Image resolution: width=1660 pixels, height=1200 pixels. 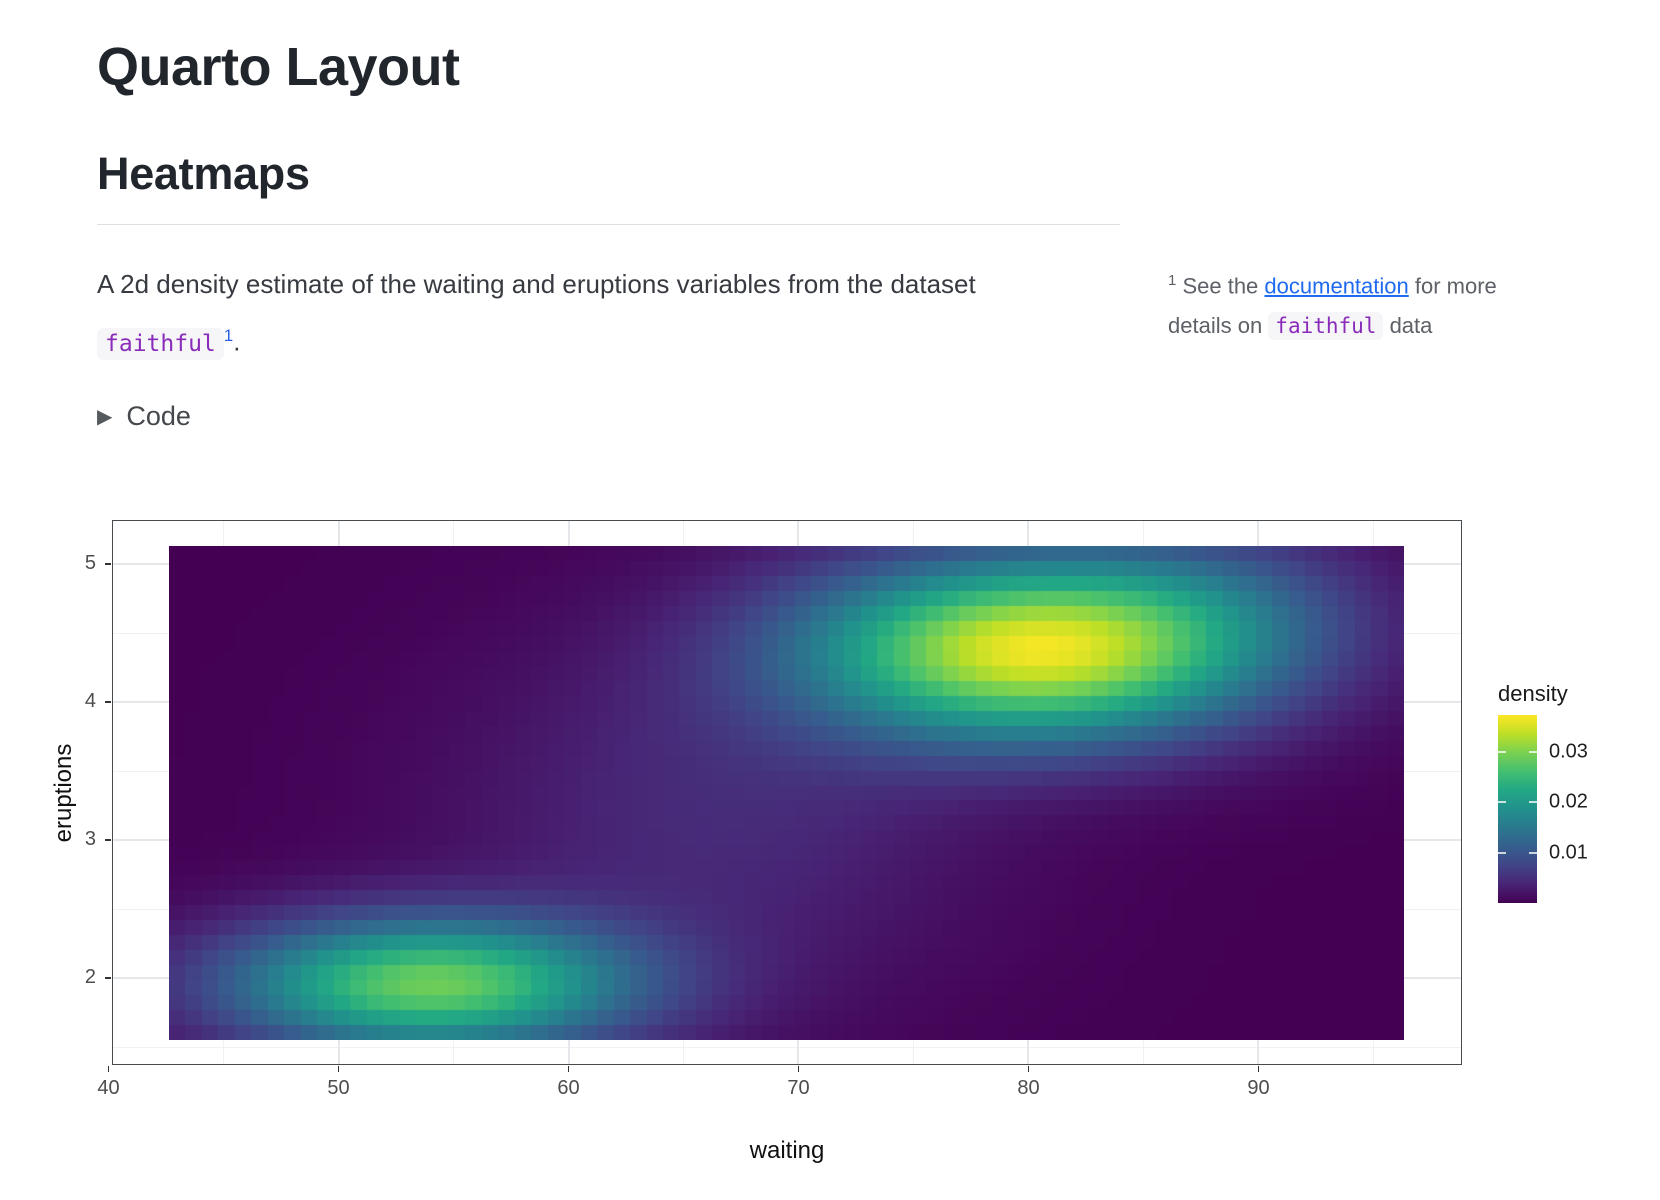 What do you see at coordinates (1517, 809) in the screenshot?
I see `colorbar-gradient` at bounding box center [1517, 809].